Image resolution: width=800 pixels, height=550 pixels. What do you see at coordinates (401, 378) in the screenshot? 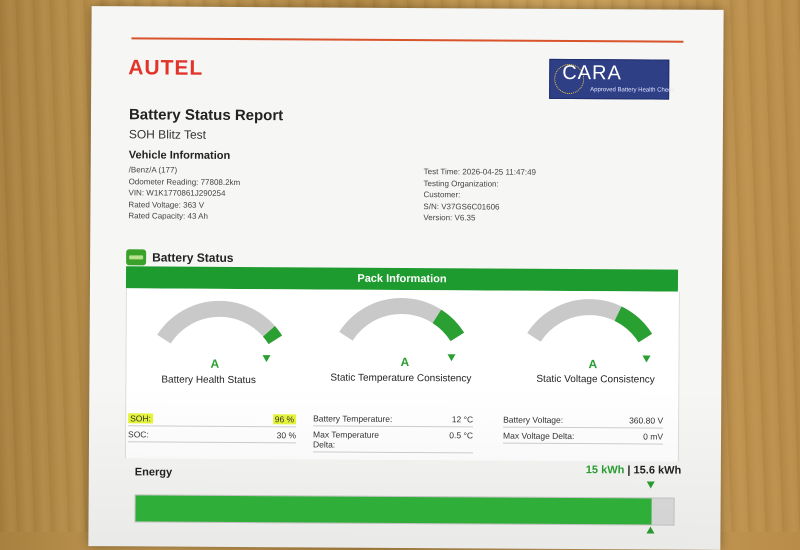
I see `temperature-consistency-label: Static Temperature Consistency` at bounding box center [401, 378].